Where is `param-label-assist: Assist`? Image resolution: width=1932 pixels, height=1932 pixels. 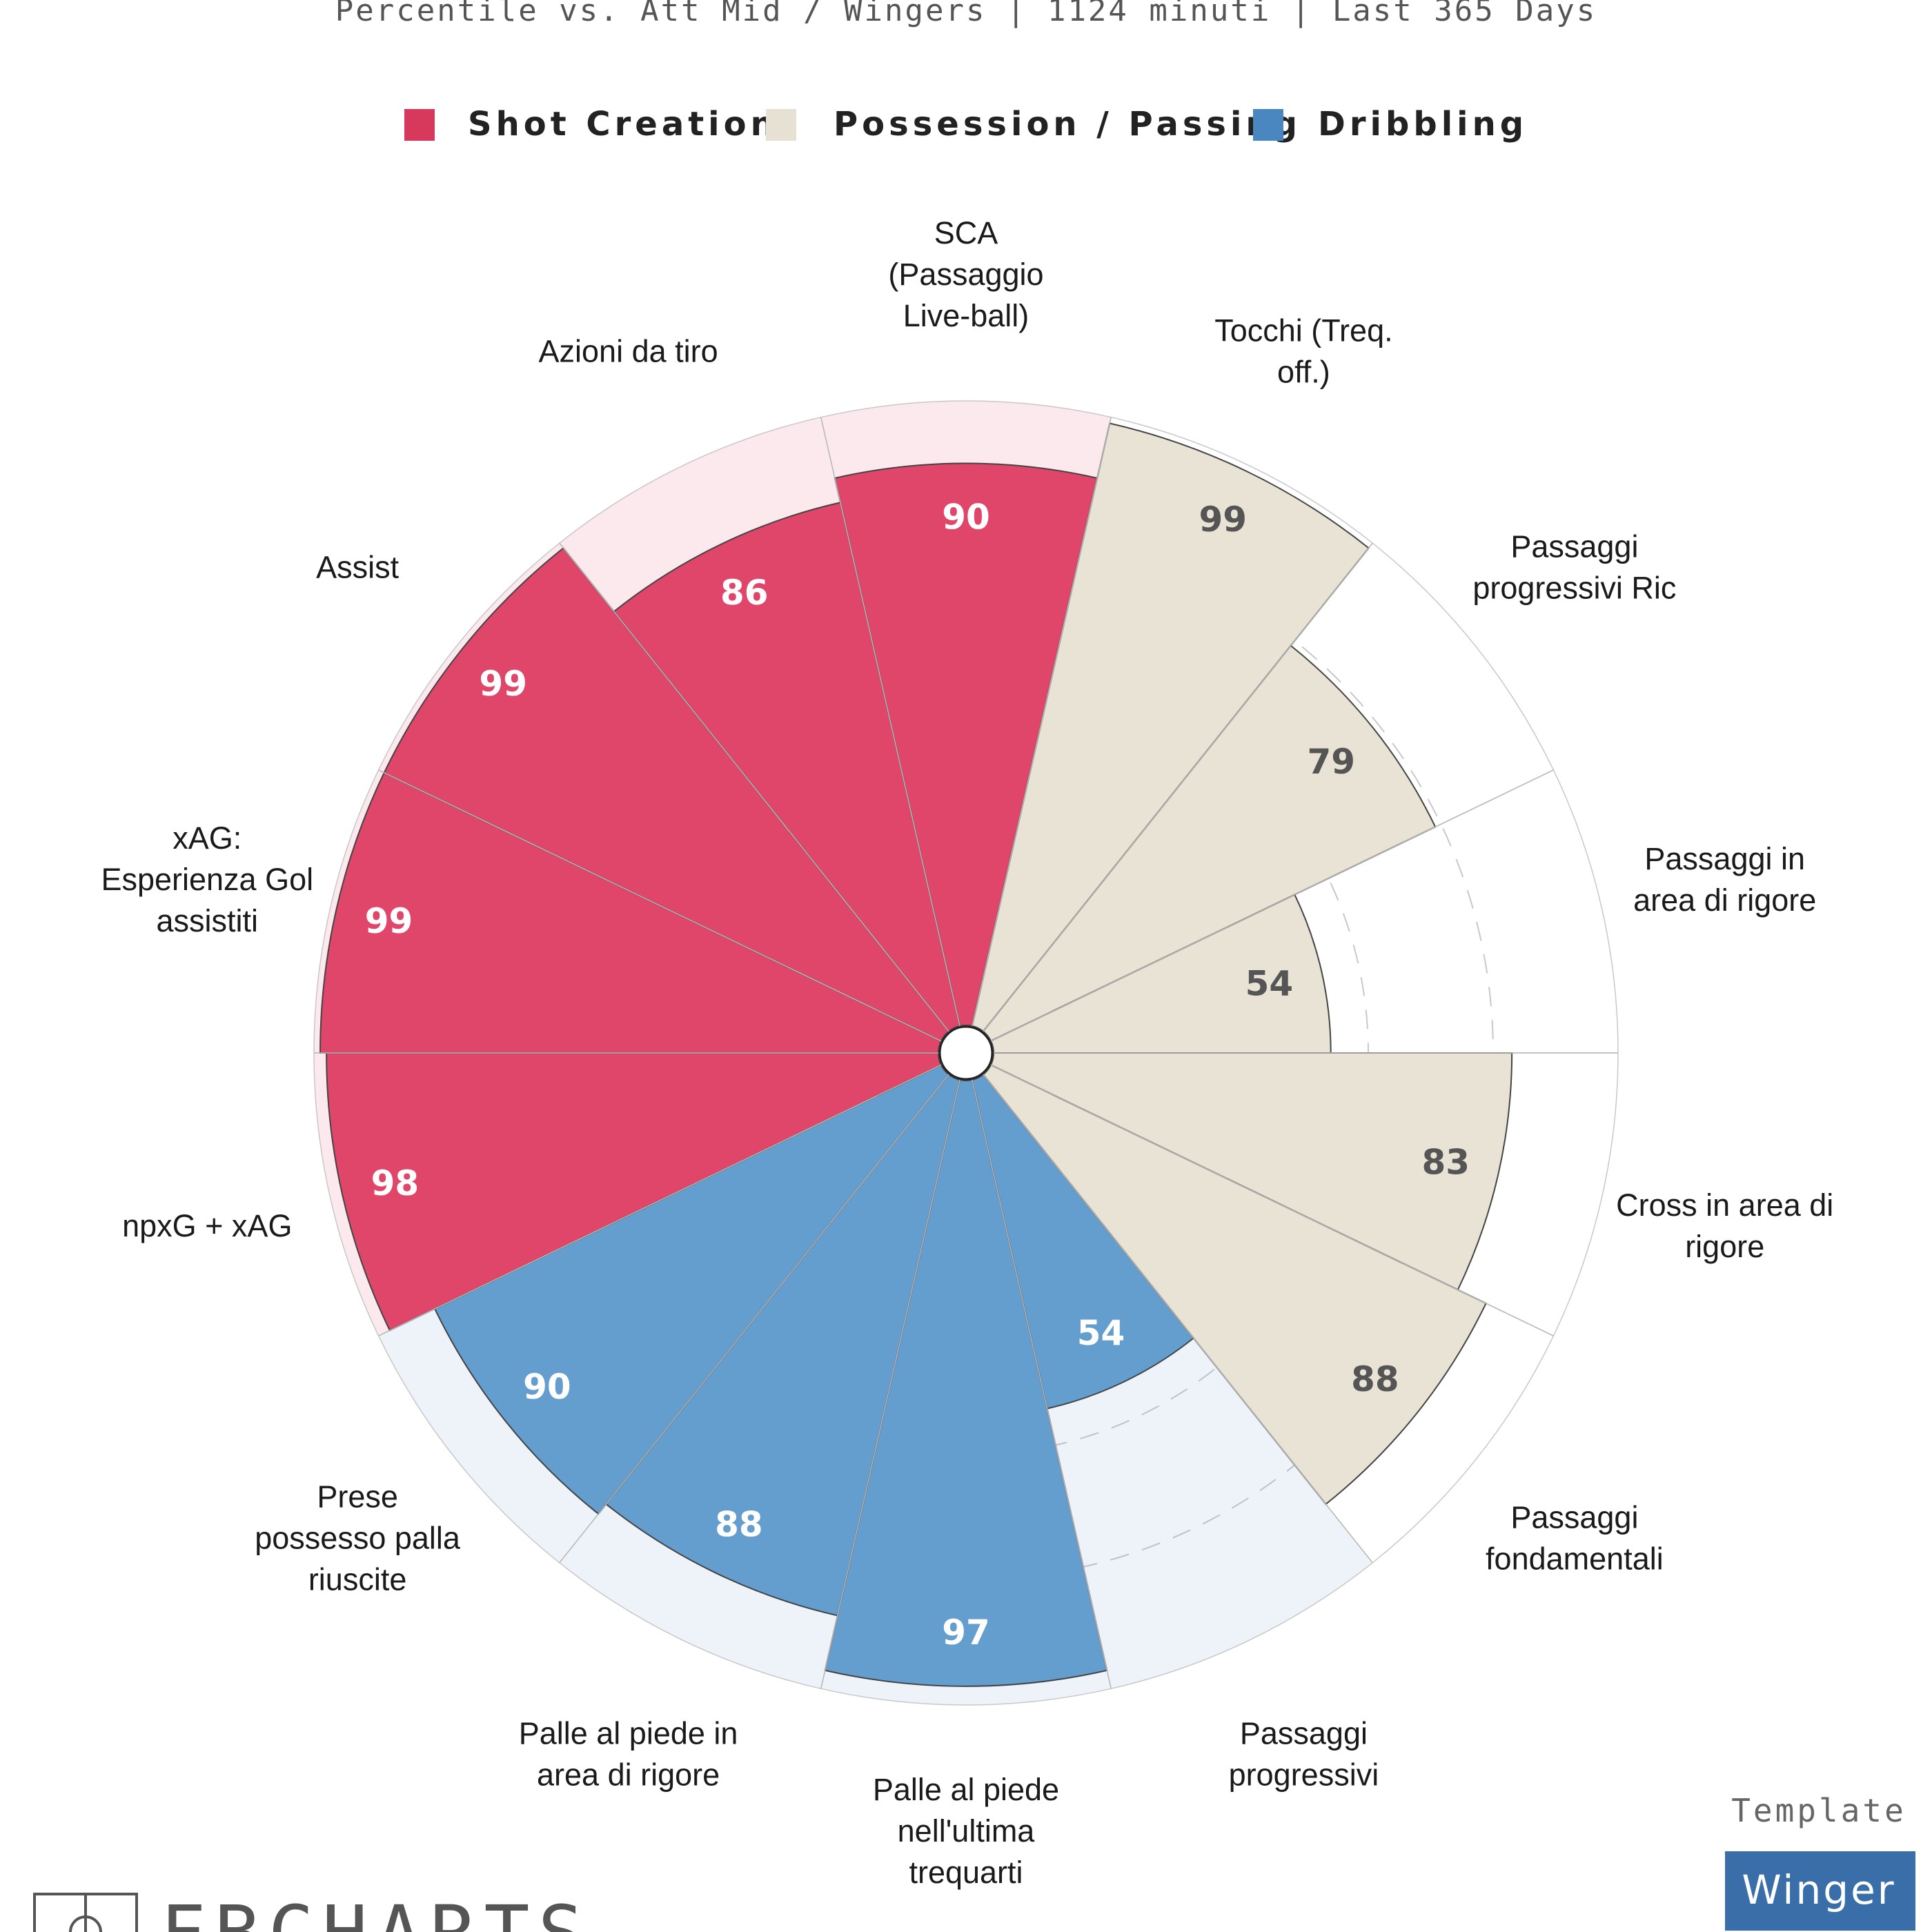 param-label-assist: Assist is located at coordinates (358, 567).